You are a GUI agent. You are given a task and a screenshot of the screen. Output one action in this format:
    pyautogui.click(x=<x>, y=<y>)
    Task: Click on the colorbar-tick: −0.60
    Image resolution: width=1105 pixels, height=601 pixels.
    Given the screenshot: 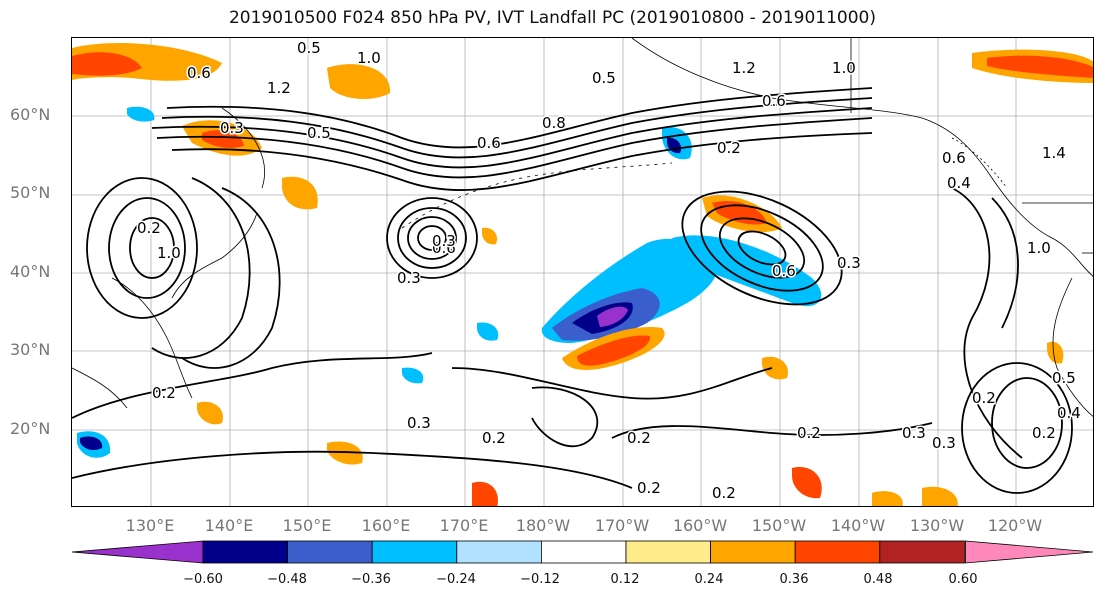 What is the action you would take?
    pyautogui.click(x=203, y=579)
    